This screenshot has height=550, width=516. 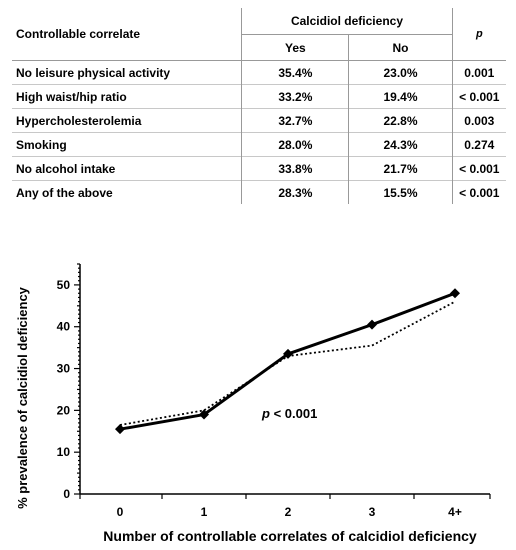 I want to click on header-p: p, so click(x=478, y=34).